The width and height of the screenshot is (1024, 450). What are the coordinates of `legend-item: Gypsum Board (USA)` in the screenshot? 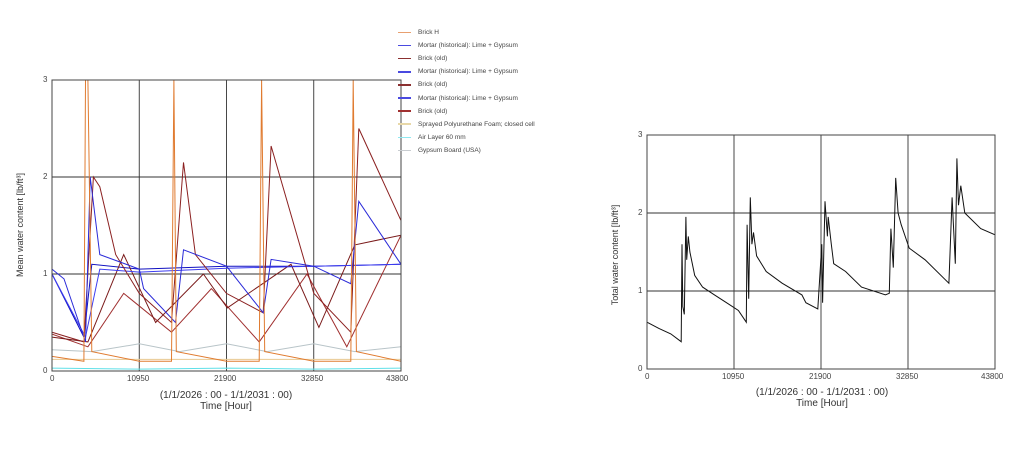 It's located at (466, 150).